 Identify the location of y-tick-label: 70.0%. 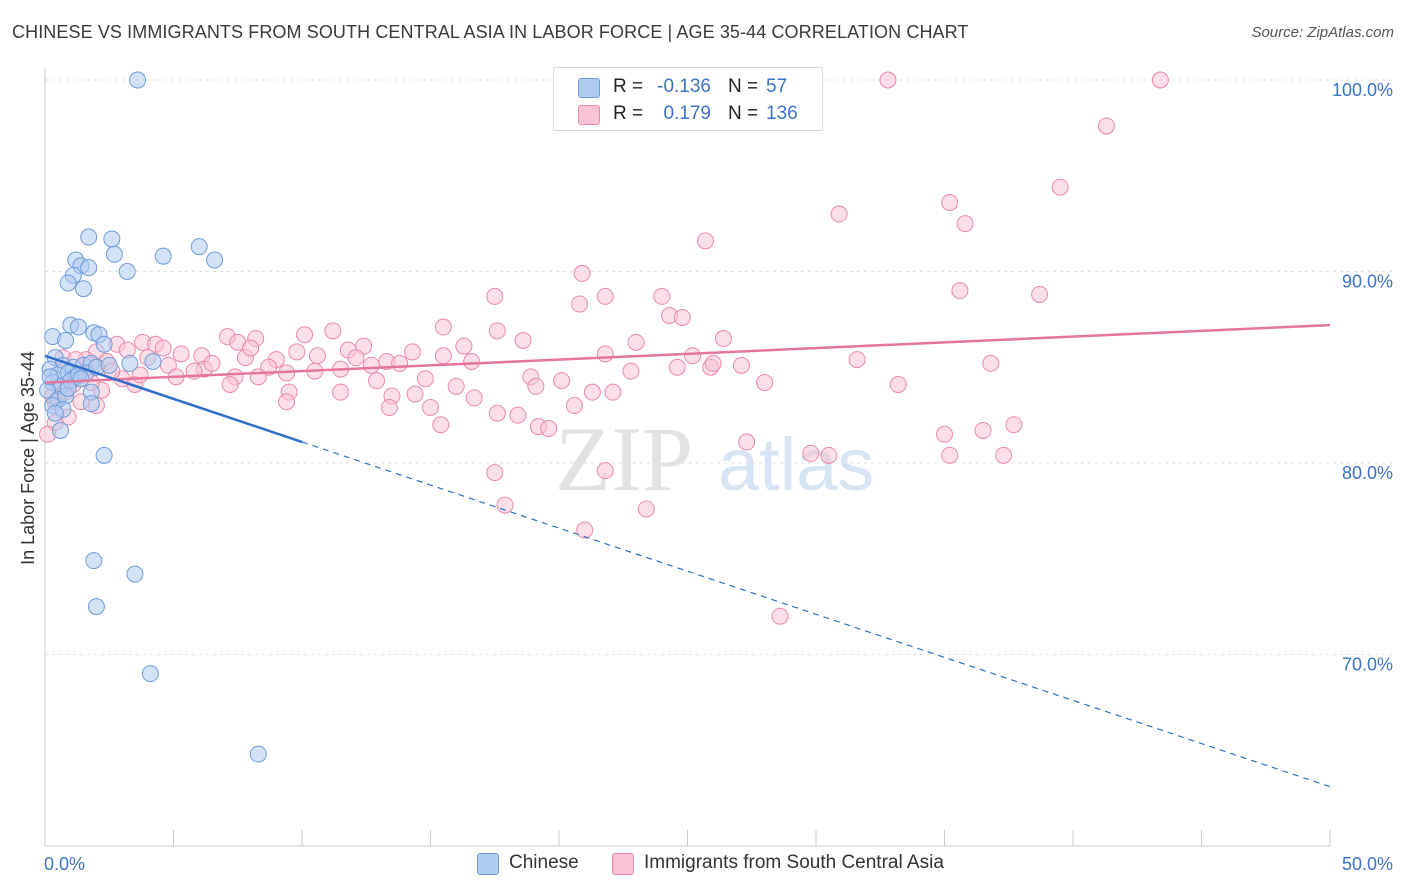
(1367, 665).